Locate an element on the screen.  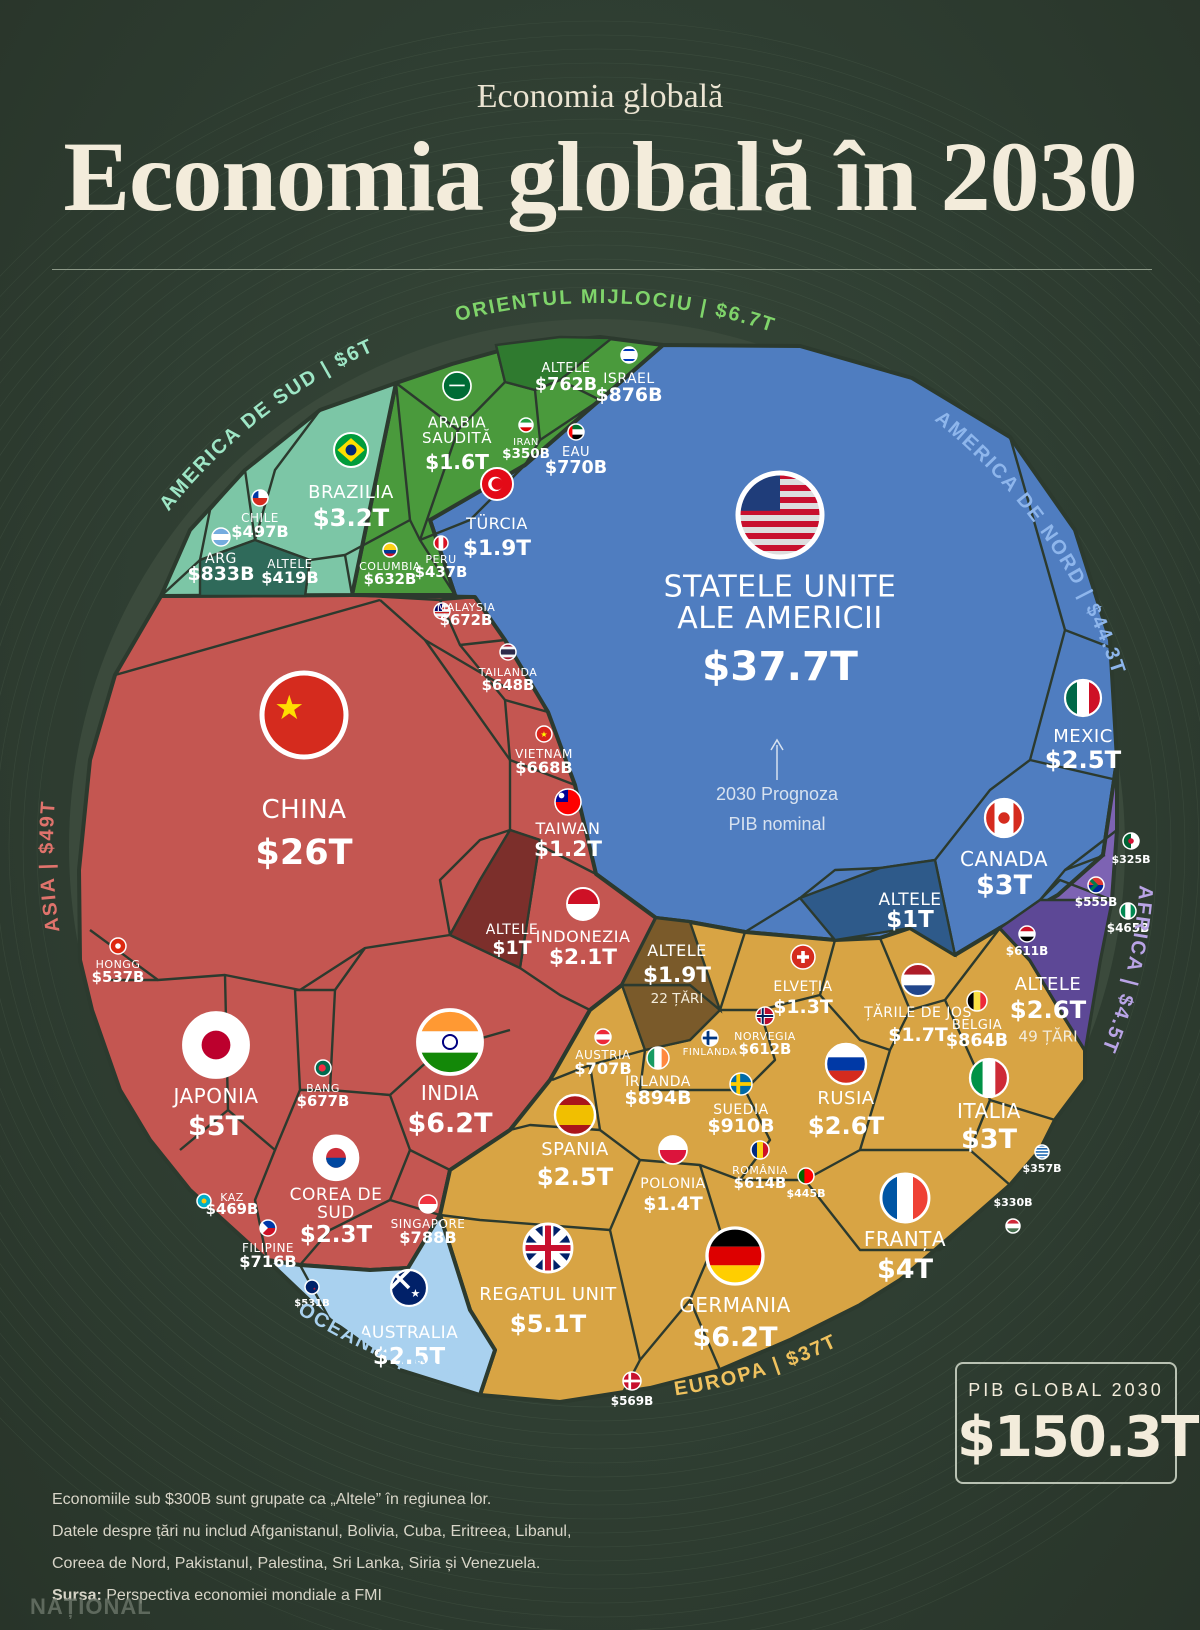
country-name: PERU is located at coordinates (440, 559).